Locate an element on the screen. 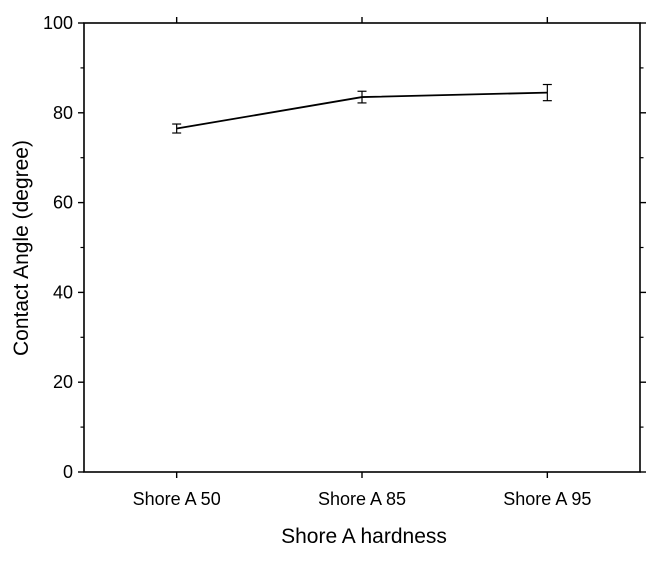 The width and height of the screenshot is (658, 561). x-tick-label: Shore A 85 is located at coordinates (362, 499).